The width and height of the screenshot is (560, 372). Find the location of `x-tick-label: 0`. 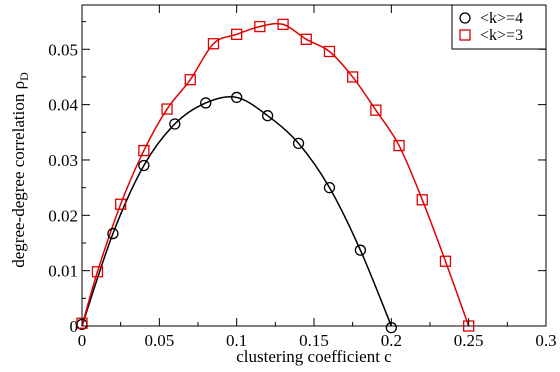

x-tick-label: 0 is located at coordinates (82, 340).